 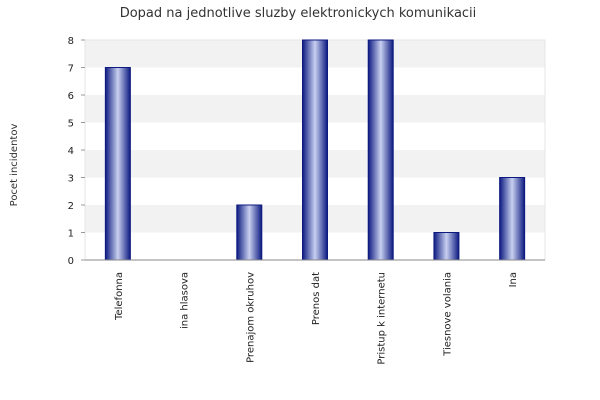 I want to click on y-tick-label: 2, so click(x=71, y=206).